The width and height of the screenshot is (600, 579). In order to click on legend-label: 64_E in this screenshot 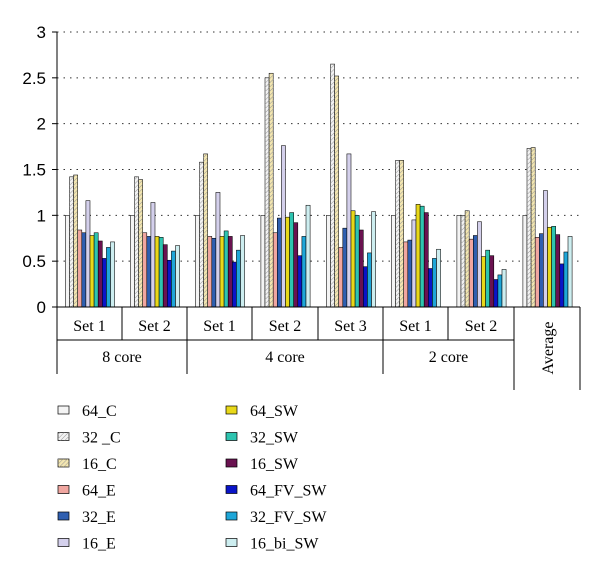, I will do `click(99, 491)`.